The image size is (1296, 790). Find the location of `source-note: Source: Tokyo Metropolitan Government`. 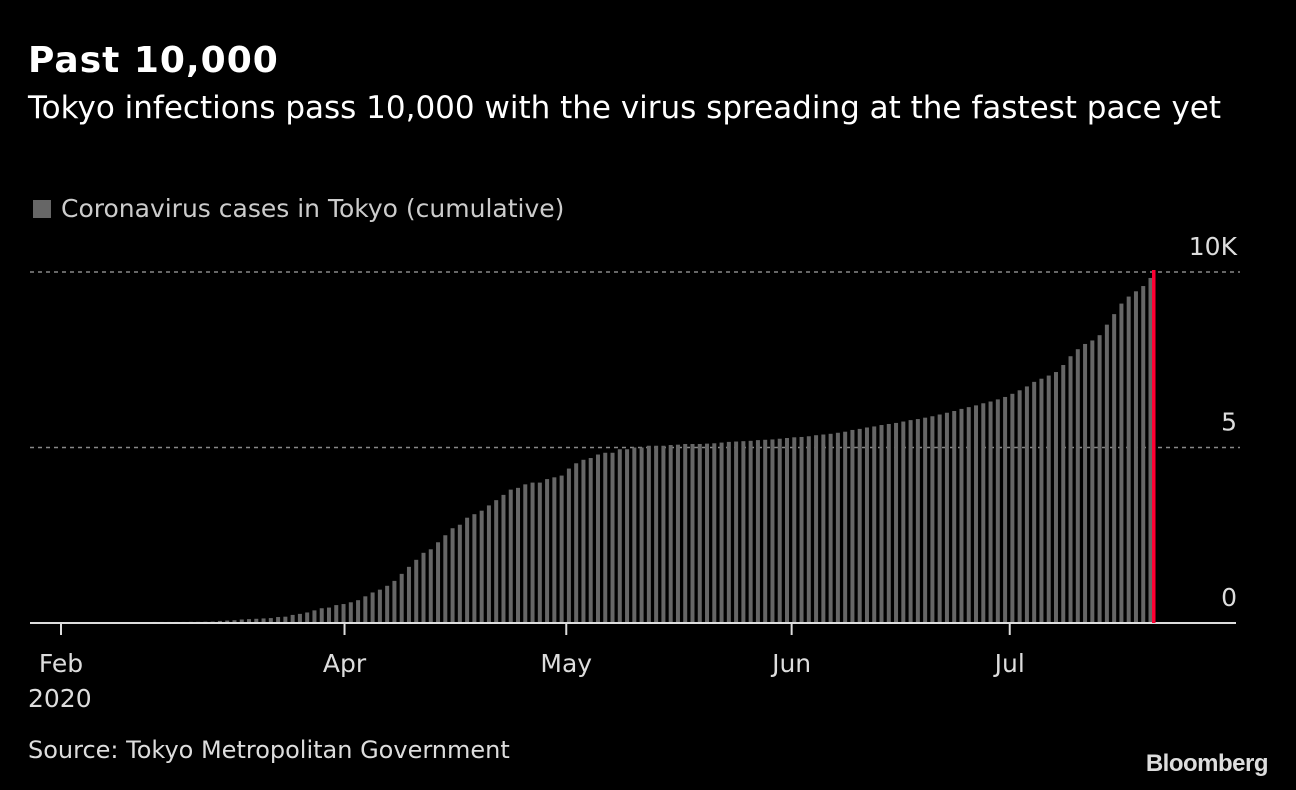

source-note: Source: Tokyo Metropolitan Government is located at coordinates (269, 750).